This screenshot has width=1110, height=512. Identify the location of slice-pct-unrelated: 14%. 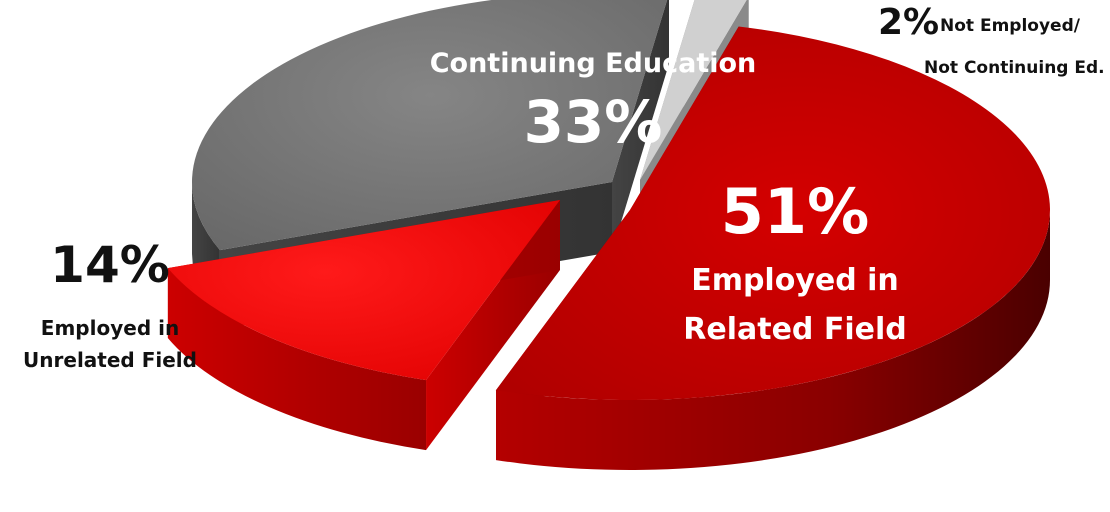
(110, 265).